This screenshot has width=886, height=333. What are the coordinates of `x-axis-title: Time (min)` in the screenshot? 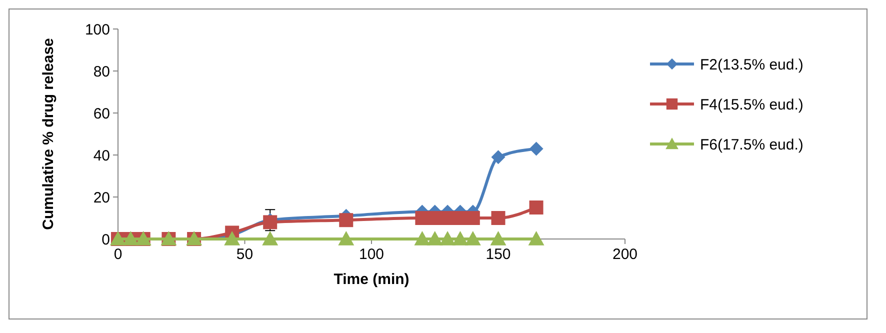 It's located at (372, 279).